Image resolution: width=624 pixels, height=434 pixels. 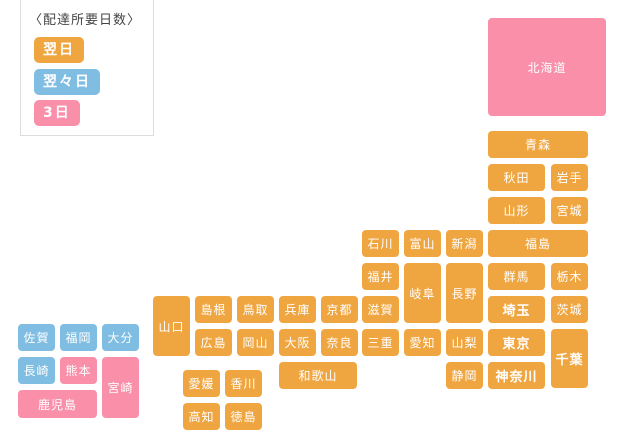 What do you see at coordinates (516, 309) in the screenshot?
I see `prefecture-tile: 埼玉` at bounding box center [516, 309].